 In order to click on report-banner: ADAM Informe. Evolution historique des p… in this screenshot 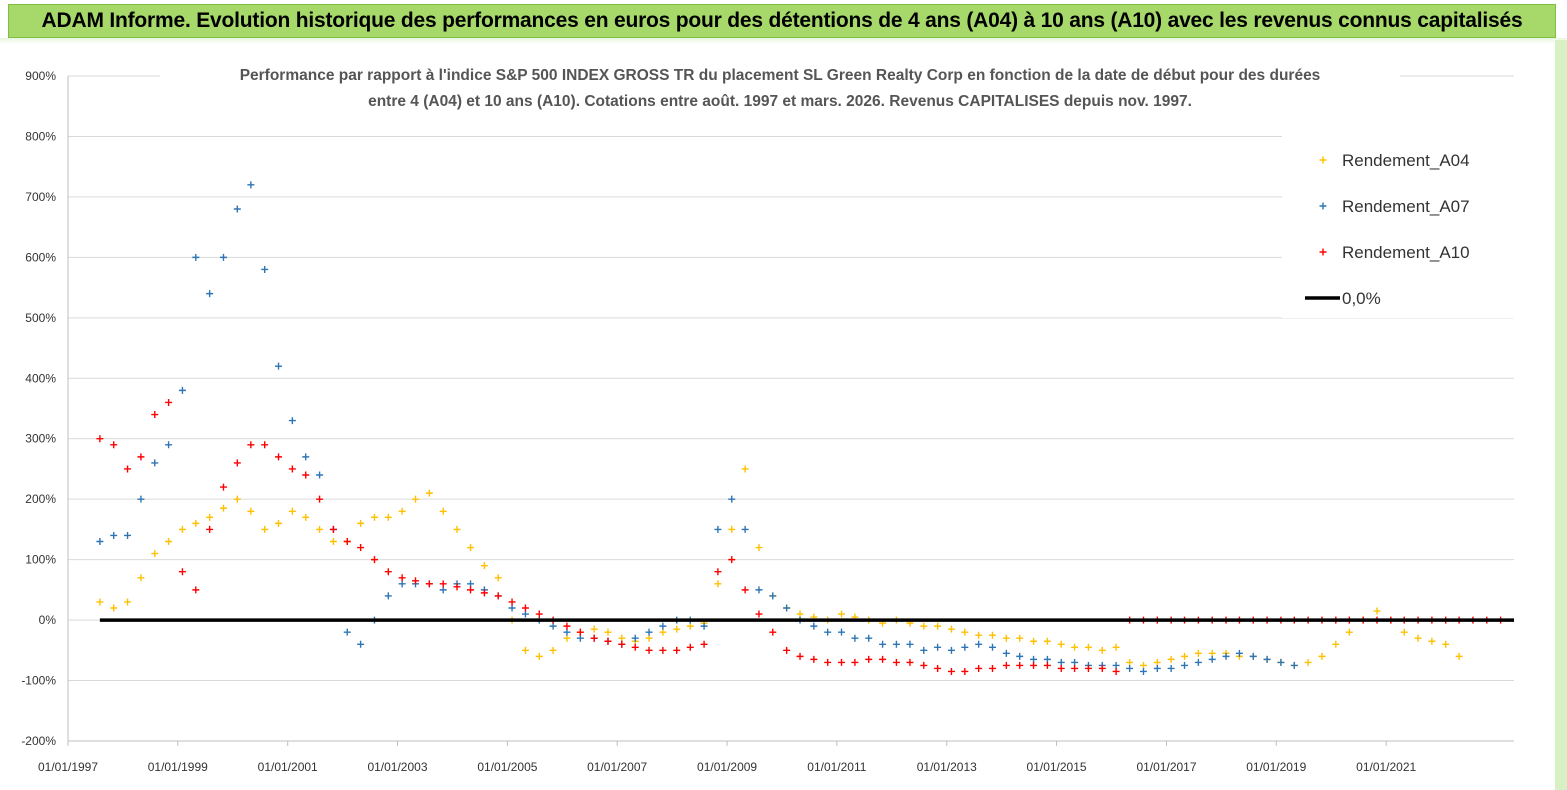, I will do `click(782, 21)`.